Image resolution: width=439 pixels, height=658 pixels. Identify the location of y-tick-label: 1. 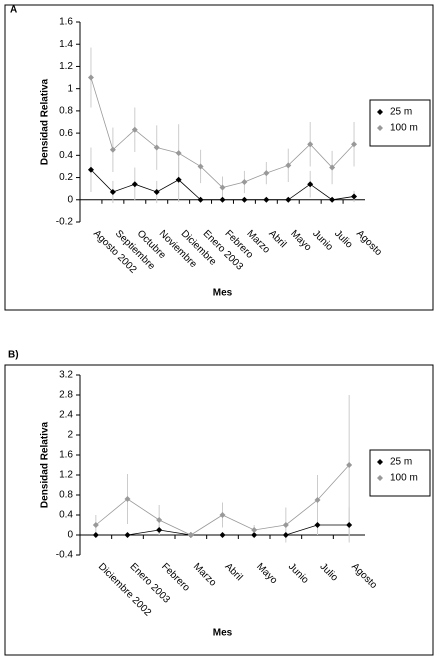
(70, 88).